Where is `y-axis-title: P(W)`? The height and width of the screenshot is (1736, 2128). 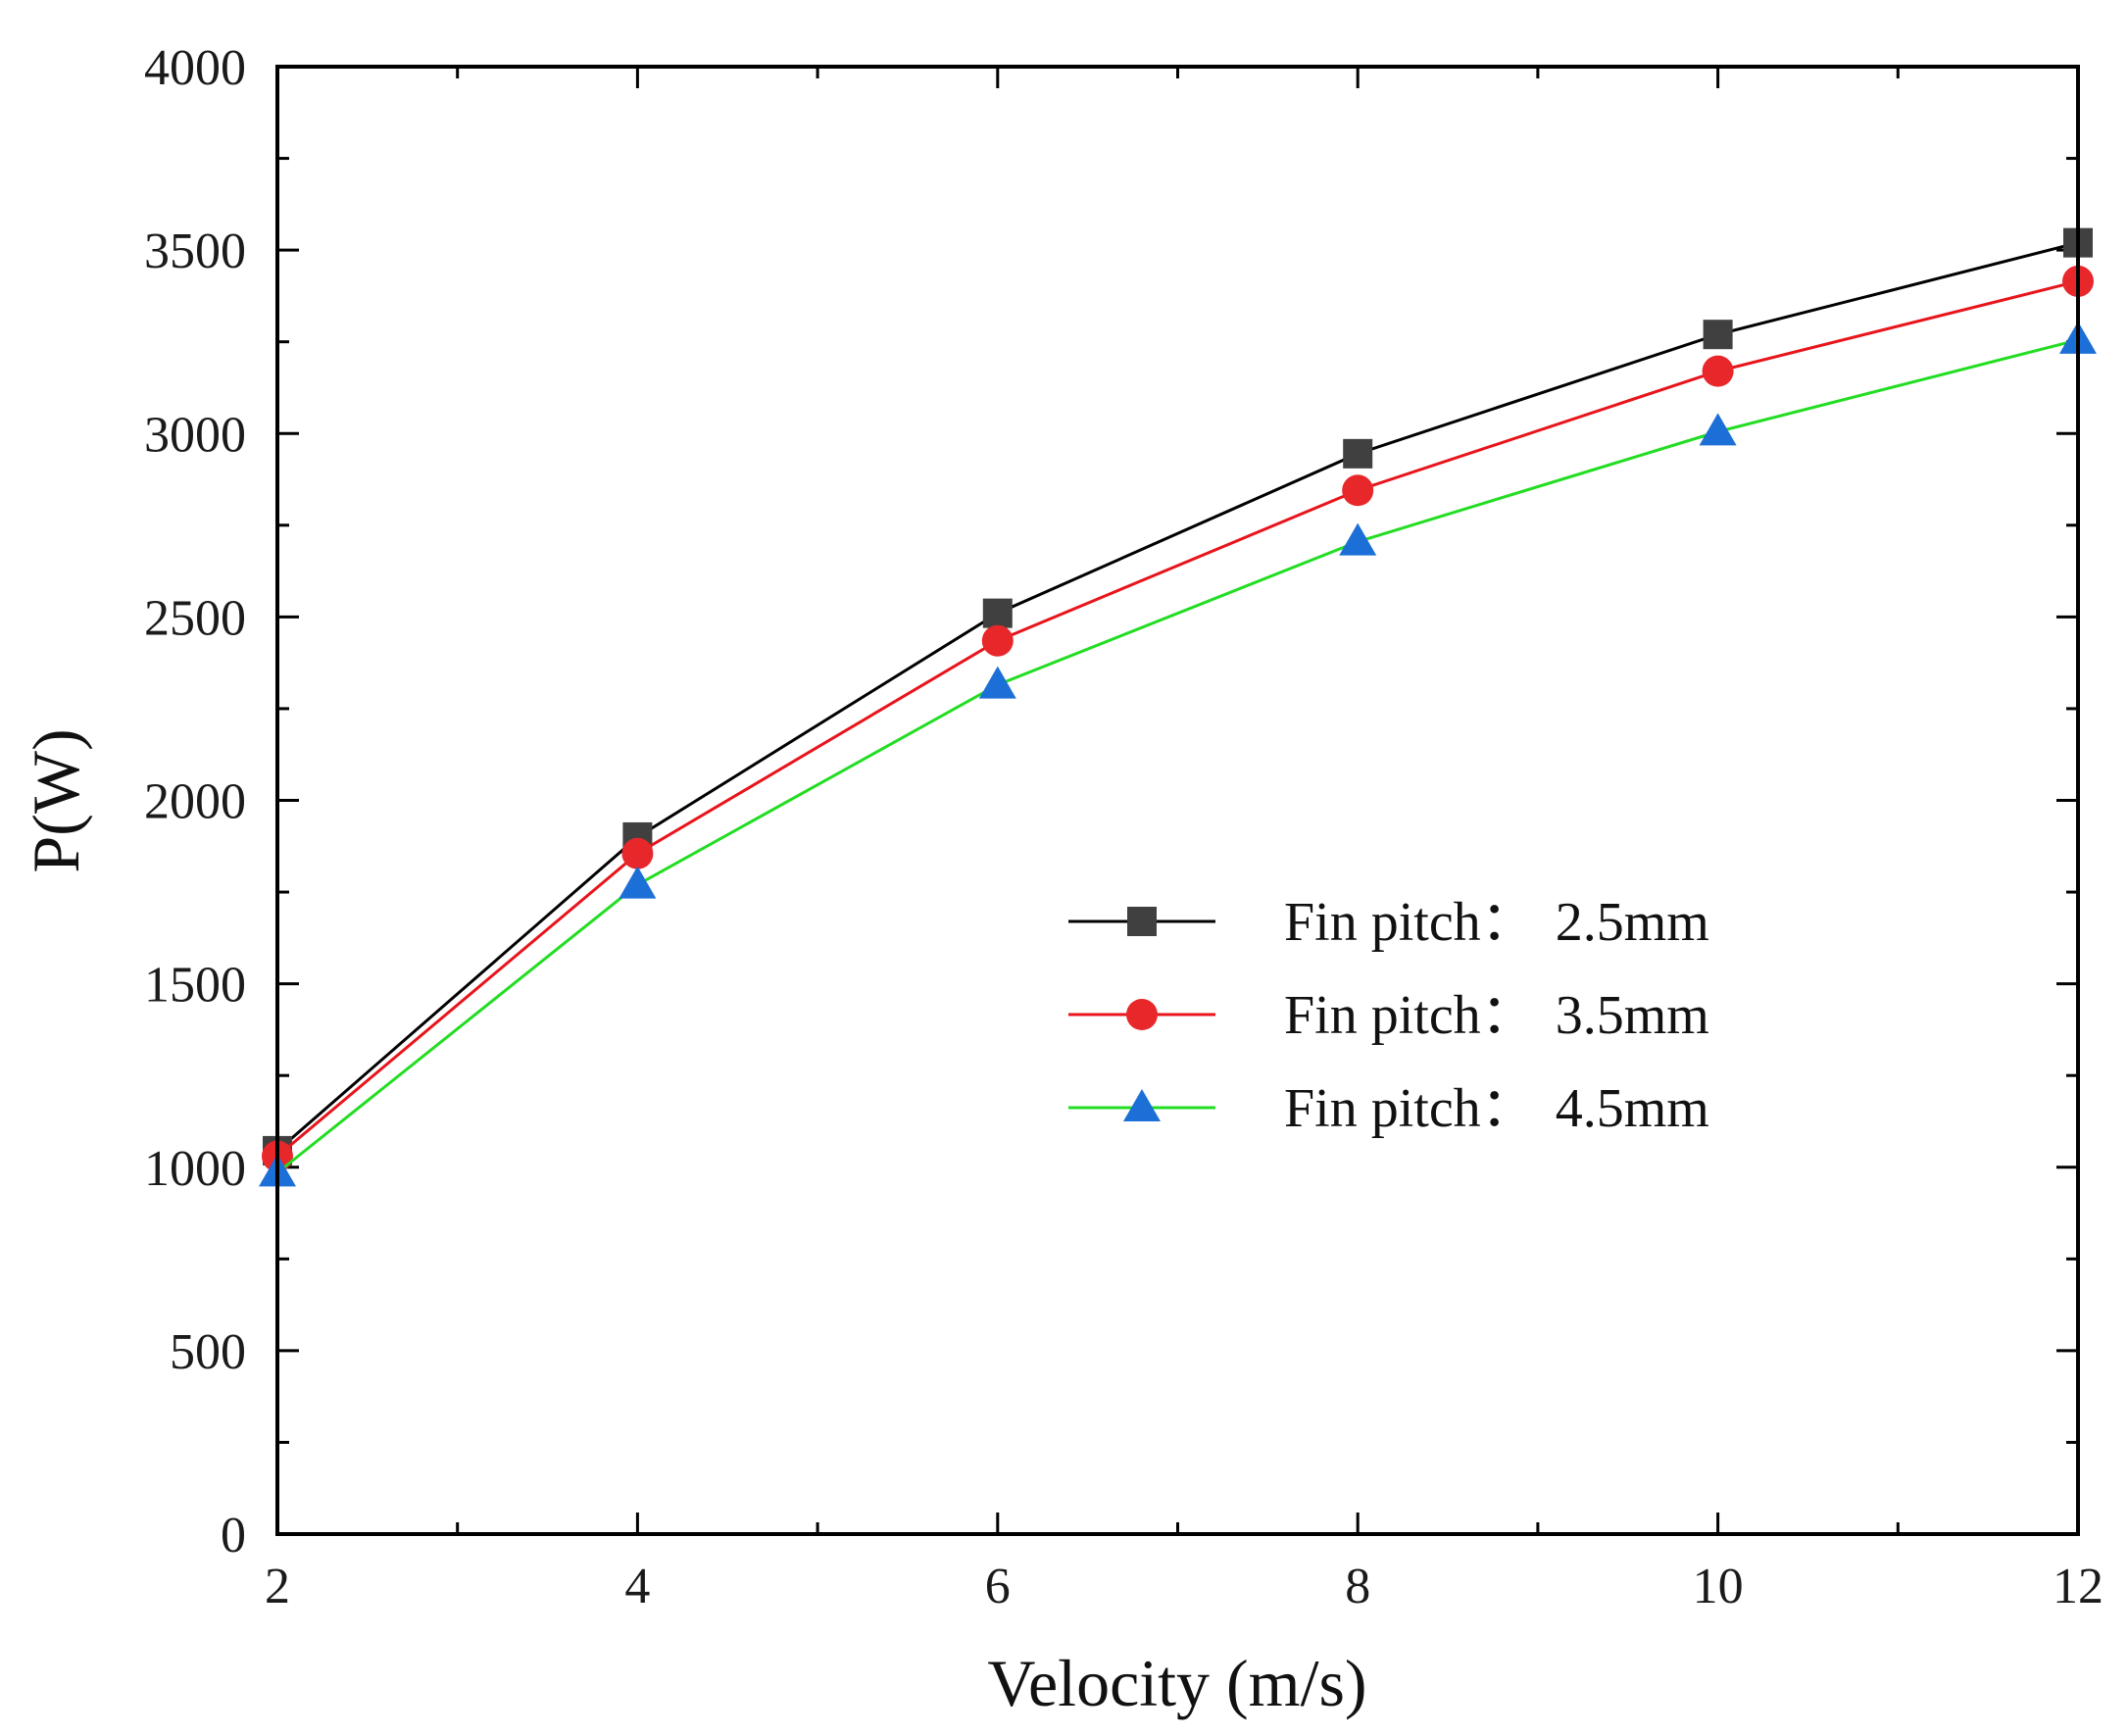 y-axis-title: P(W) is located at coordinates (56, 800).